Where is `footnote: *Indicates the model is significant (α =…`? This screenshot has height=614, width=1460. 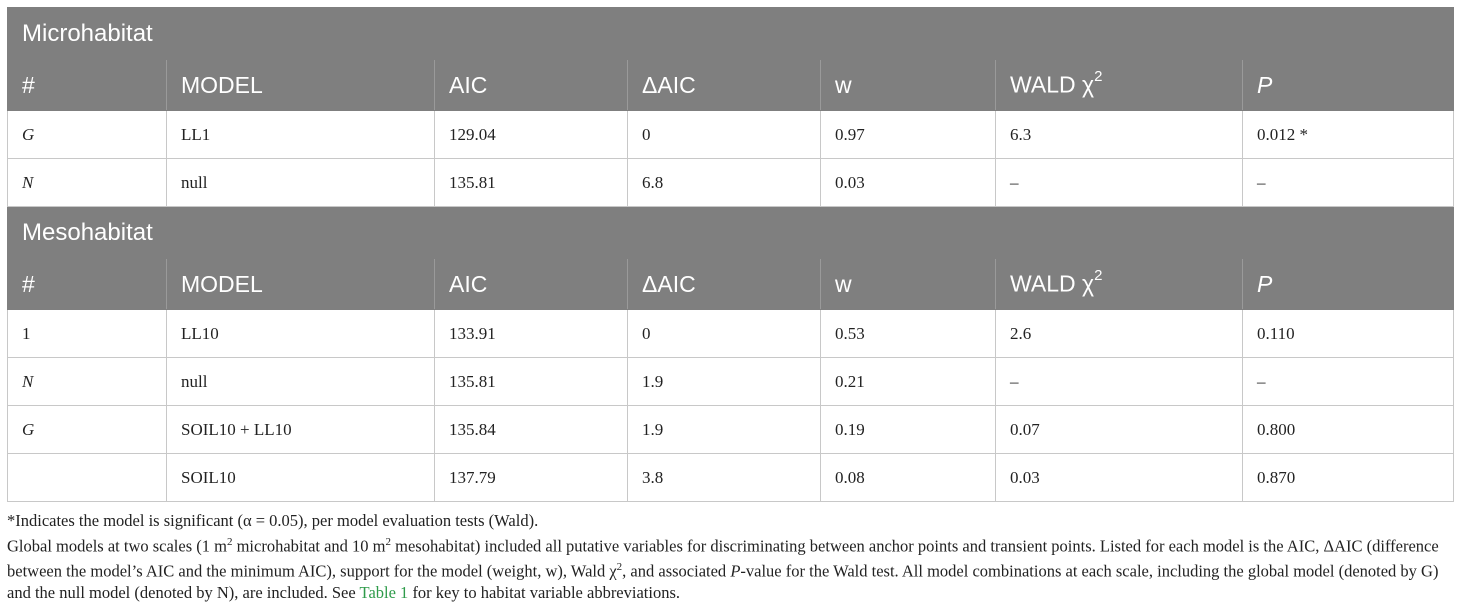 footnote: *Indicates the model is significant (α =… is located at coordinates (273, 520).